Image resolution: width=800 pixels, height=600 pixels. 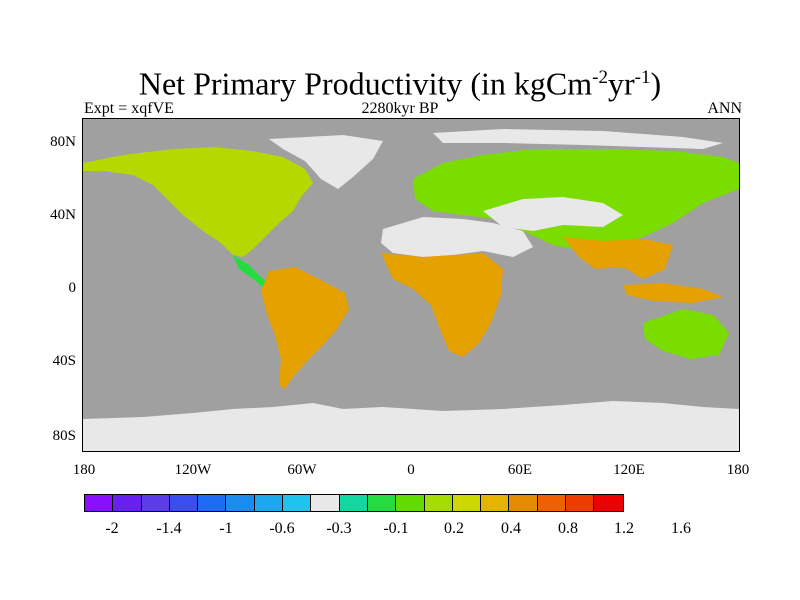 What do you see at coordinates (724, 108) in the screenshot?
I see `season-label: ANN` at bounding box center [724, 108].